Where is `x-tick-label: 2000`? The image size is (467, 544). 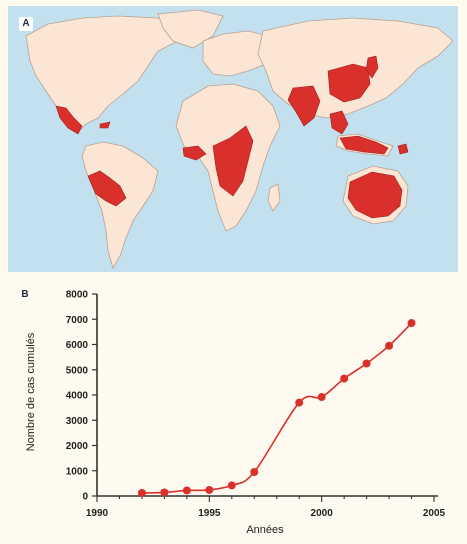 x-tick-label: 2000 is located at coordinates (322, 513).